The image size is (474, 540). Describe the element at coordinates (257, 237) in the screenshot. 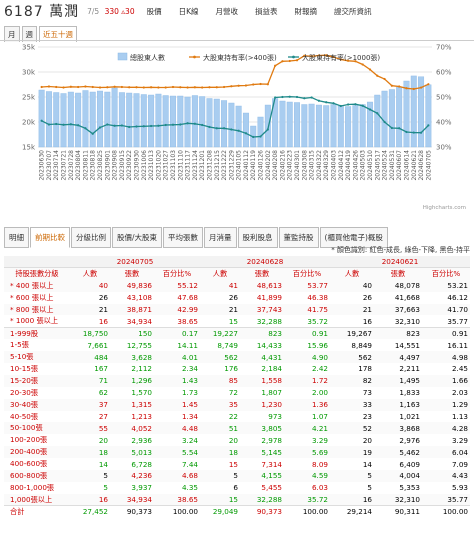

I see `tab-dividends: 股利股息` at that location.